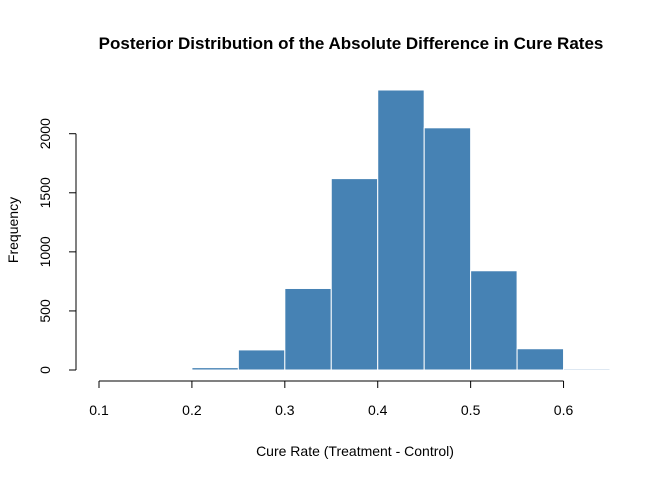  I want to click on x-axis: 0.1 0.2 0.3 0.4 0.5 0.6, so click(331, 399).